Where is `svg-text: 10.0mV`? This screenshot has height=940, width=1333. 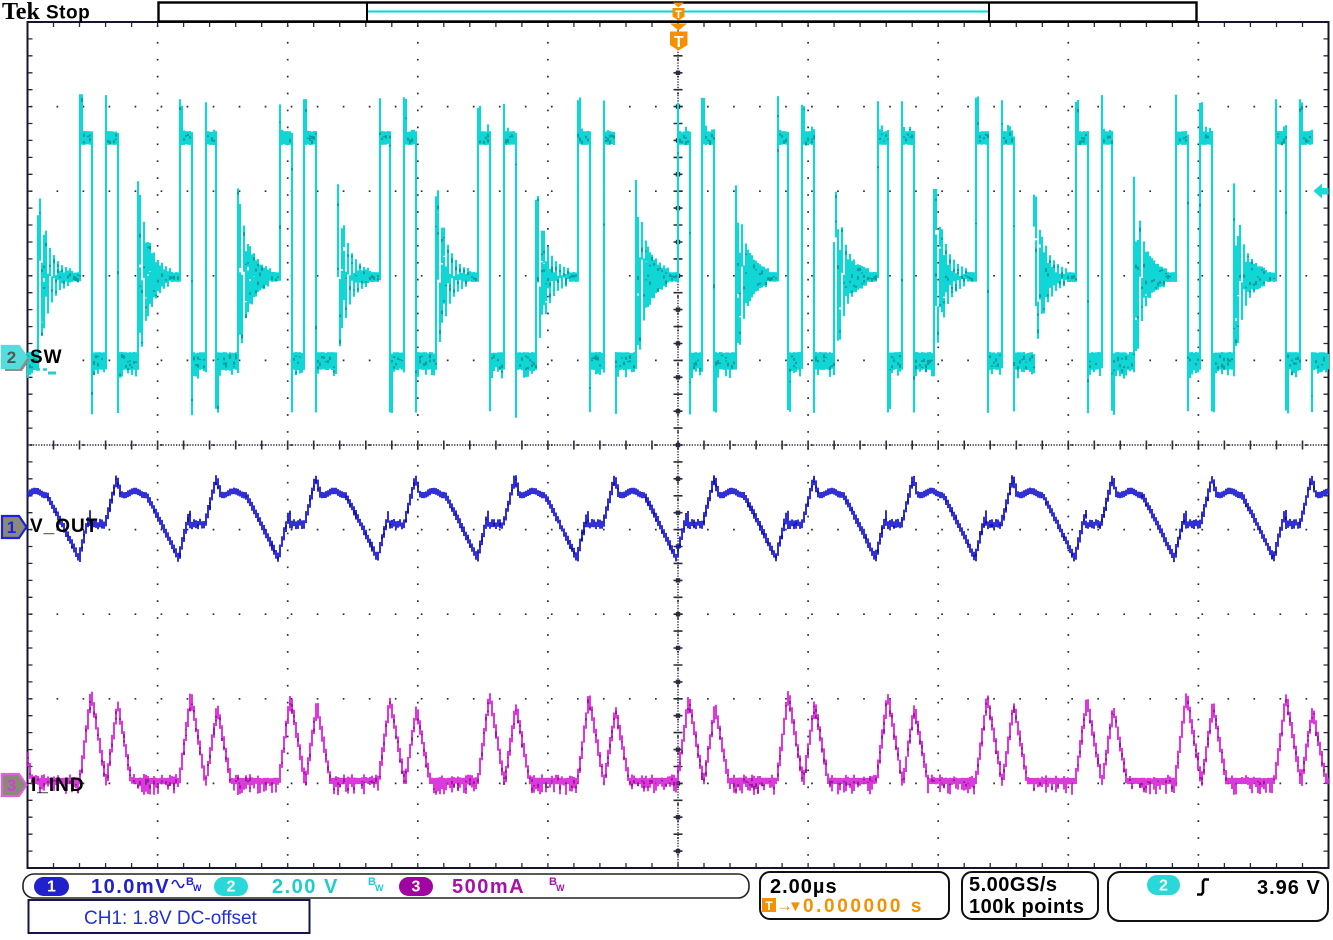
svg-text: 10.0mV is located at coordinates (130, 887).